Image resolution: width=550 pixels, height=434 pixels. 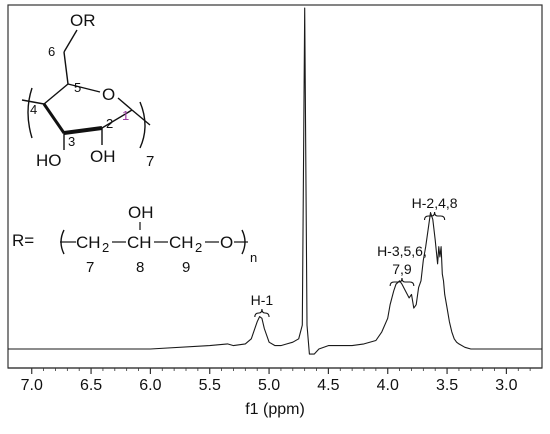 What do you see at coordinates (125, 104) in the screenshot?
I see `bond-o-c1` at bounding box center [125, 104].